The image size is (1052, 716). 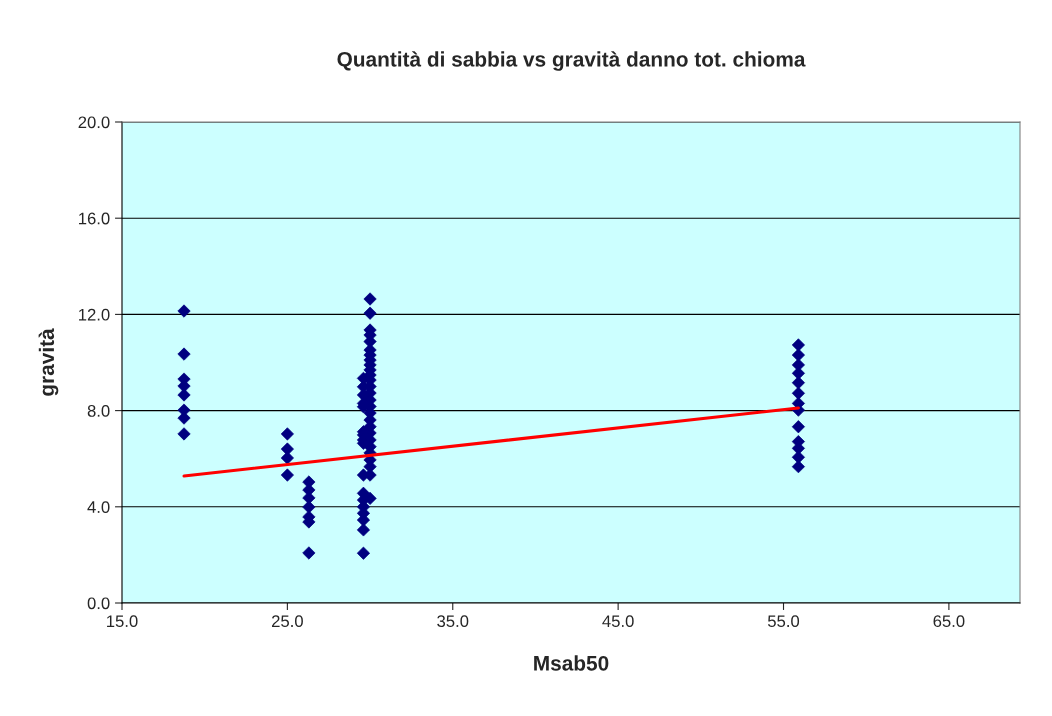 I want to click on y-tick-label: 0.0, so click(x=98, y=603).